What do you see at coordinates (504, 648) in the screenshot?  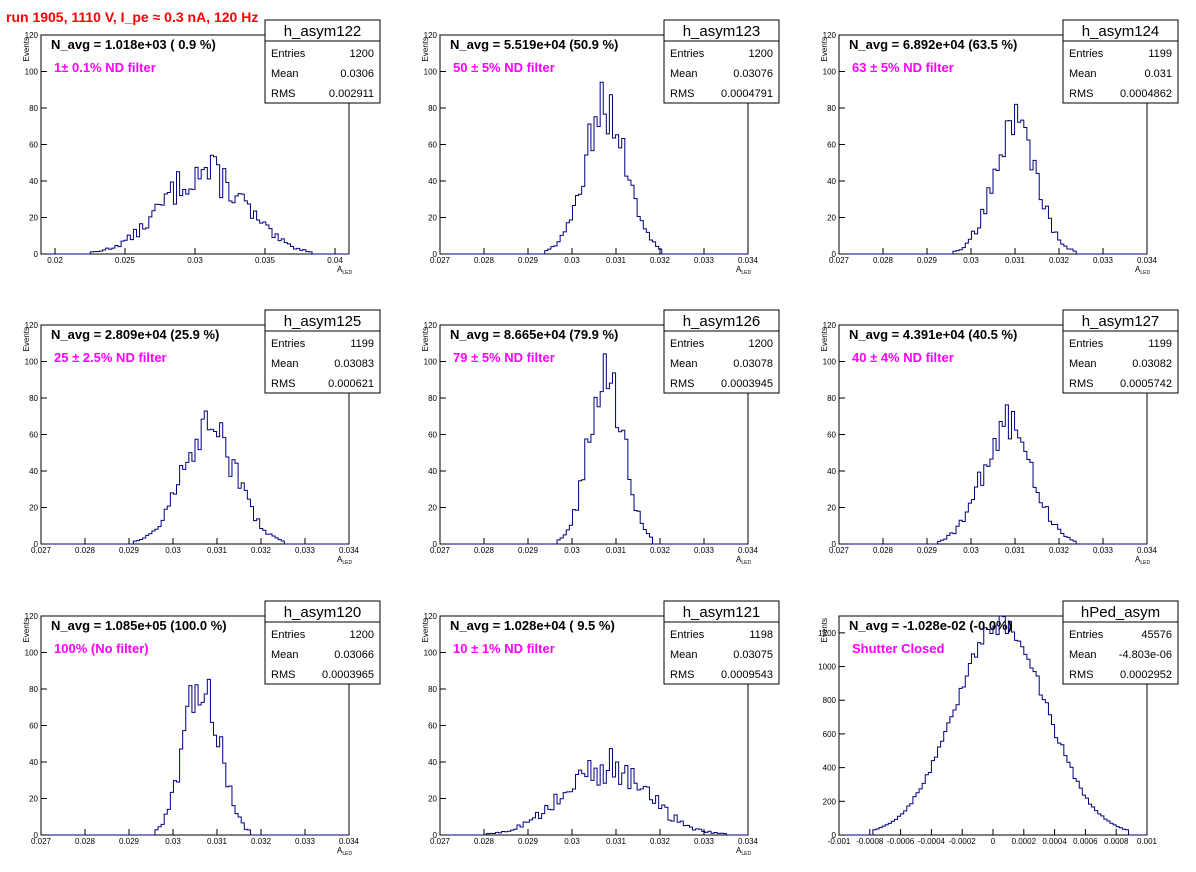 I see `filter-note: 10 ± 1% ND filter` at bounding box center [504, 648].